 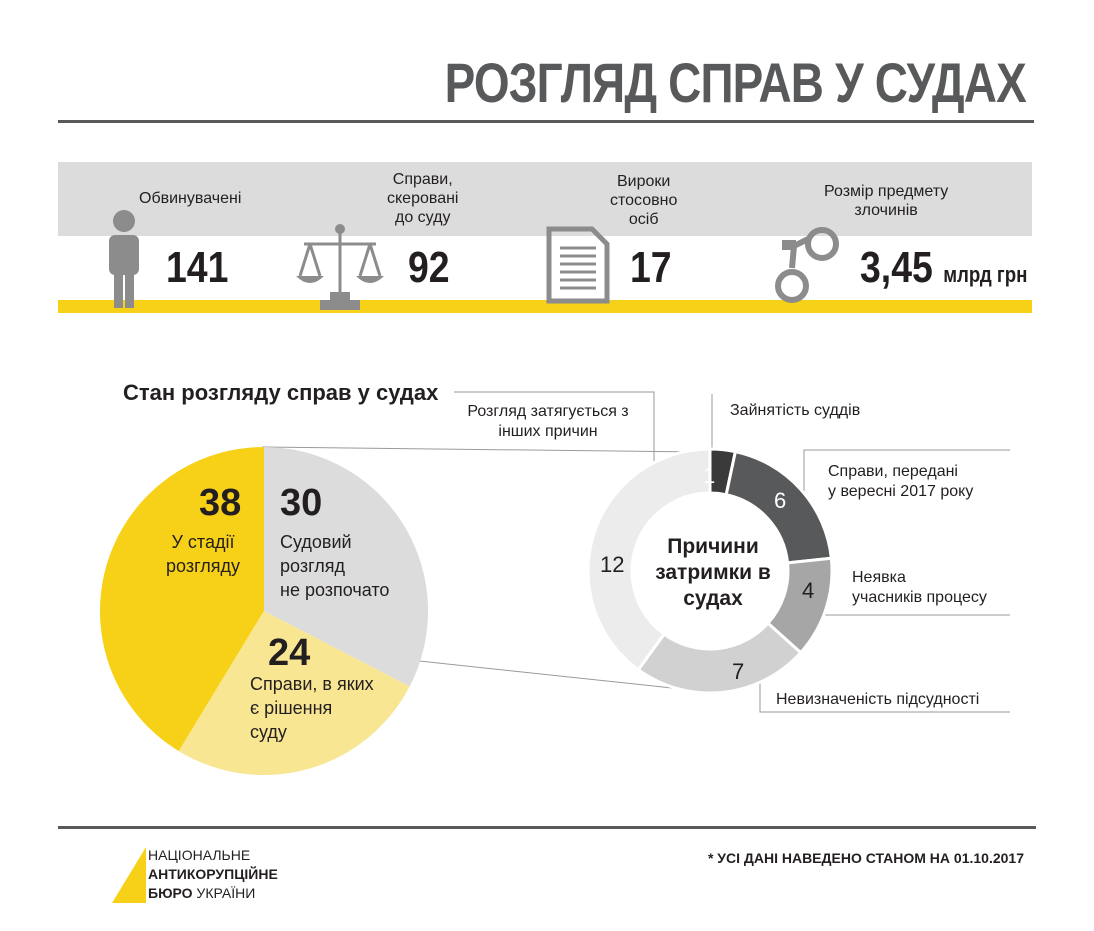 I want to click on pie-value-not-started: 30, so click(x=301, y=503).